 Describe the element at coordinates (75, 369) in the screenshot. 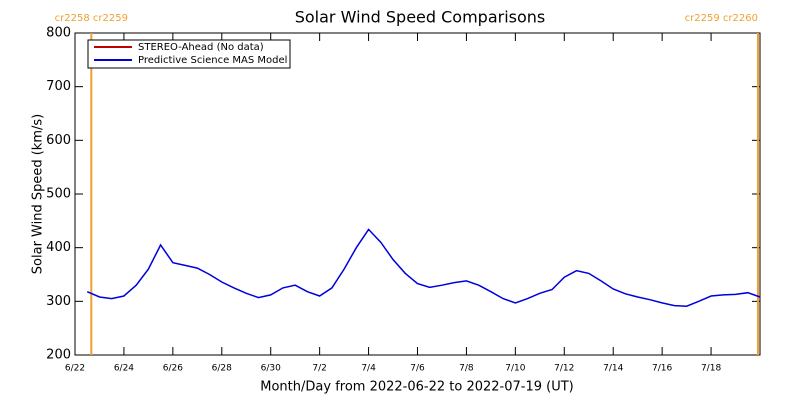

I see `x-tick-label: 6/22` at that location.